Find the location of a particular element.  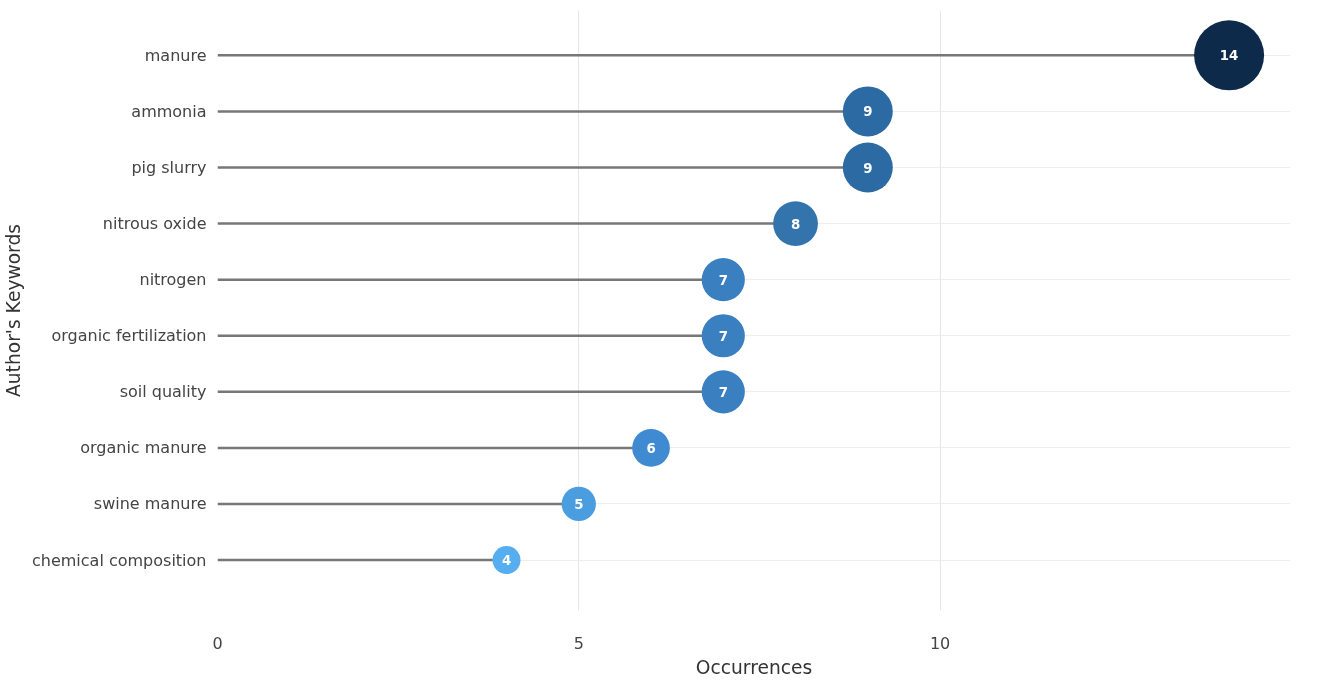

y-tick-label: organic manure is located at coordinates (143, 448).